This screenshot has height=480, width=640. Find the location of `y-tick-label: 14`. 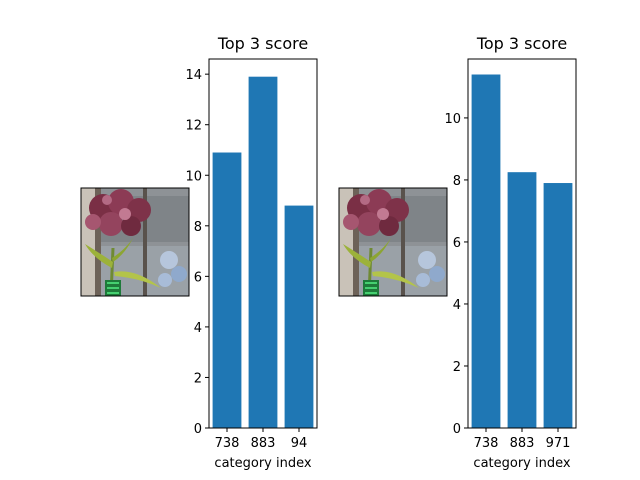

y-tick-label: 14 is located at coordinates (193, 75).